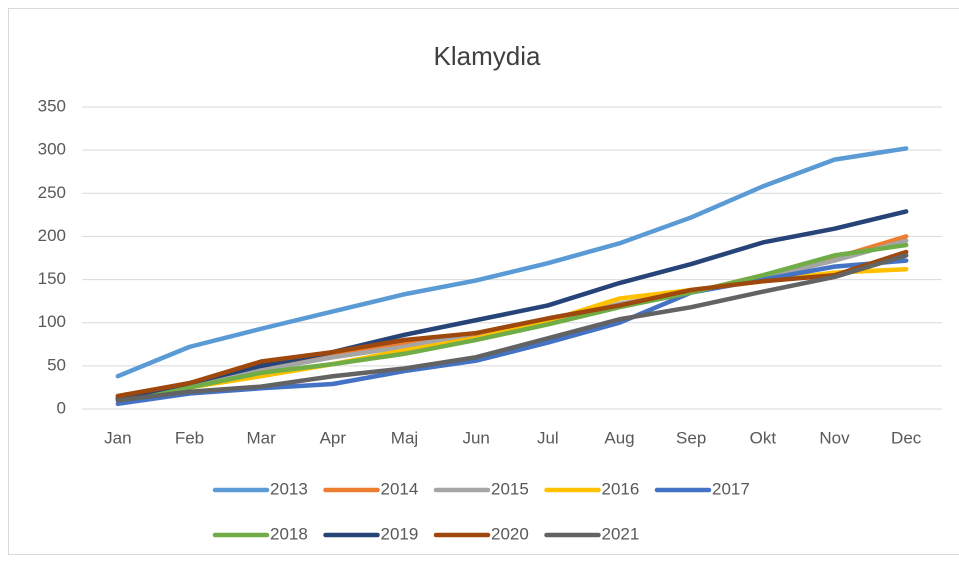  I want to click on legend-label: 2013, so click(289, 488).